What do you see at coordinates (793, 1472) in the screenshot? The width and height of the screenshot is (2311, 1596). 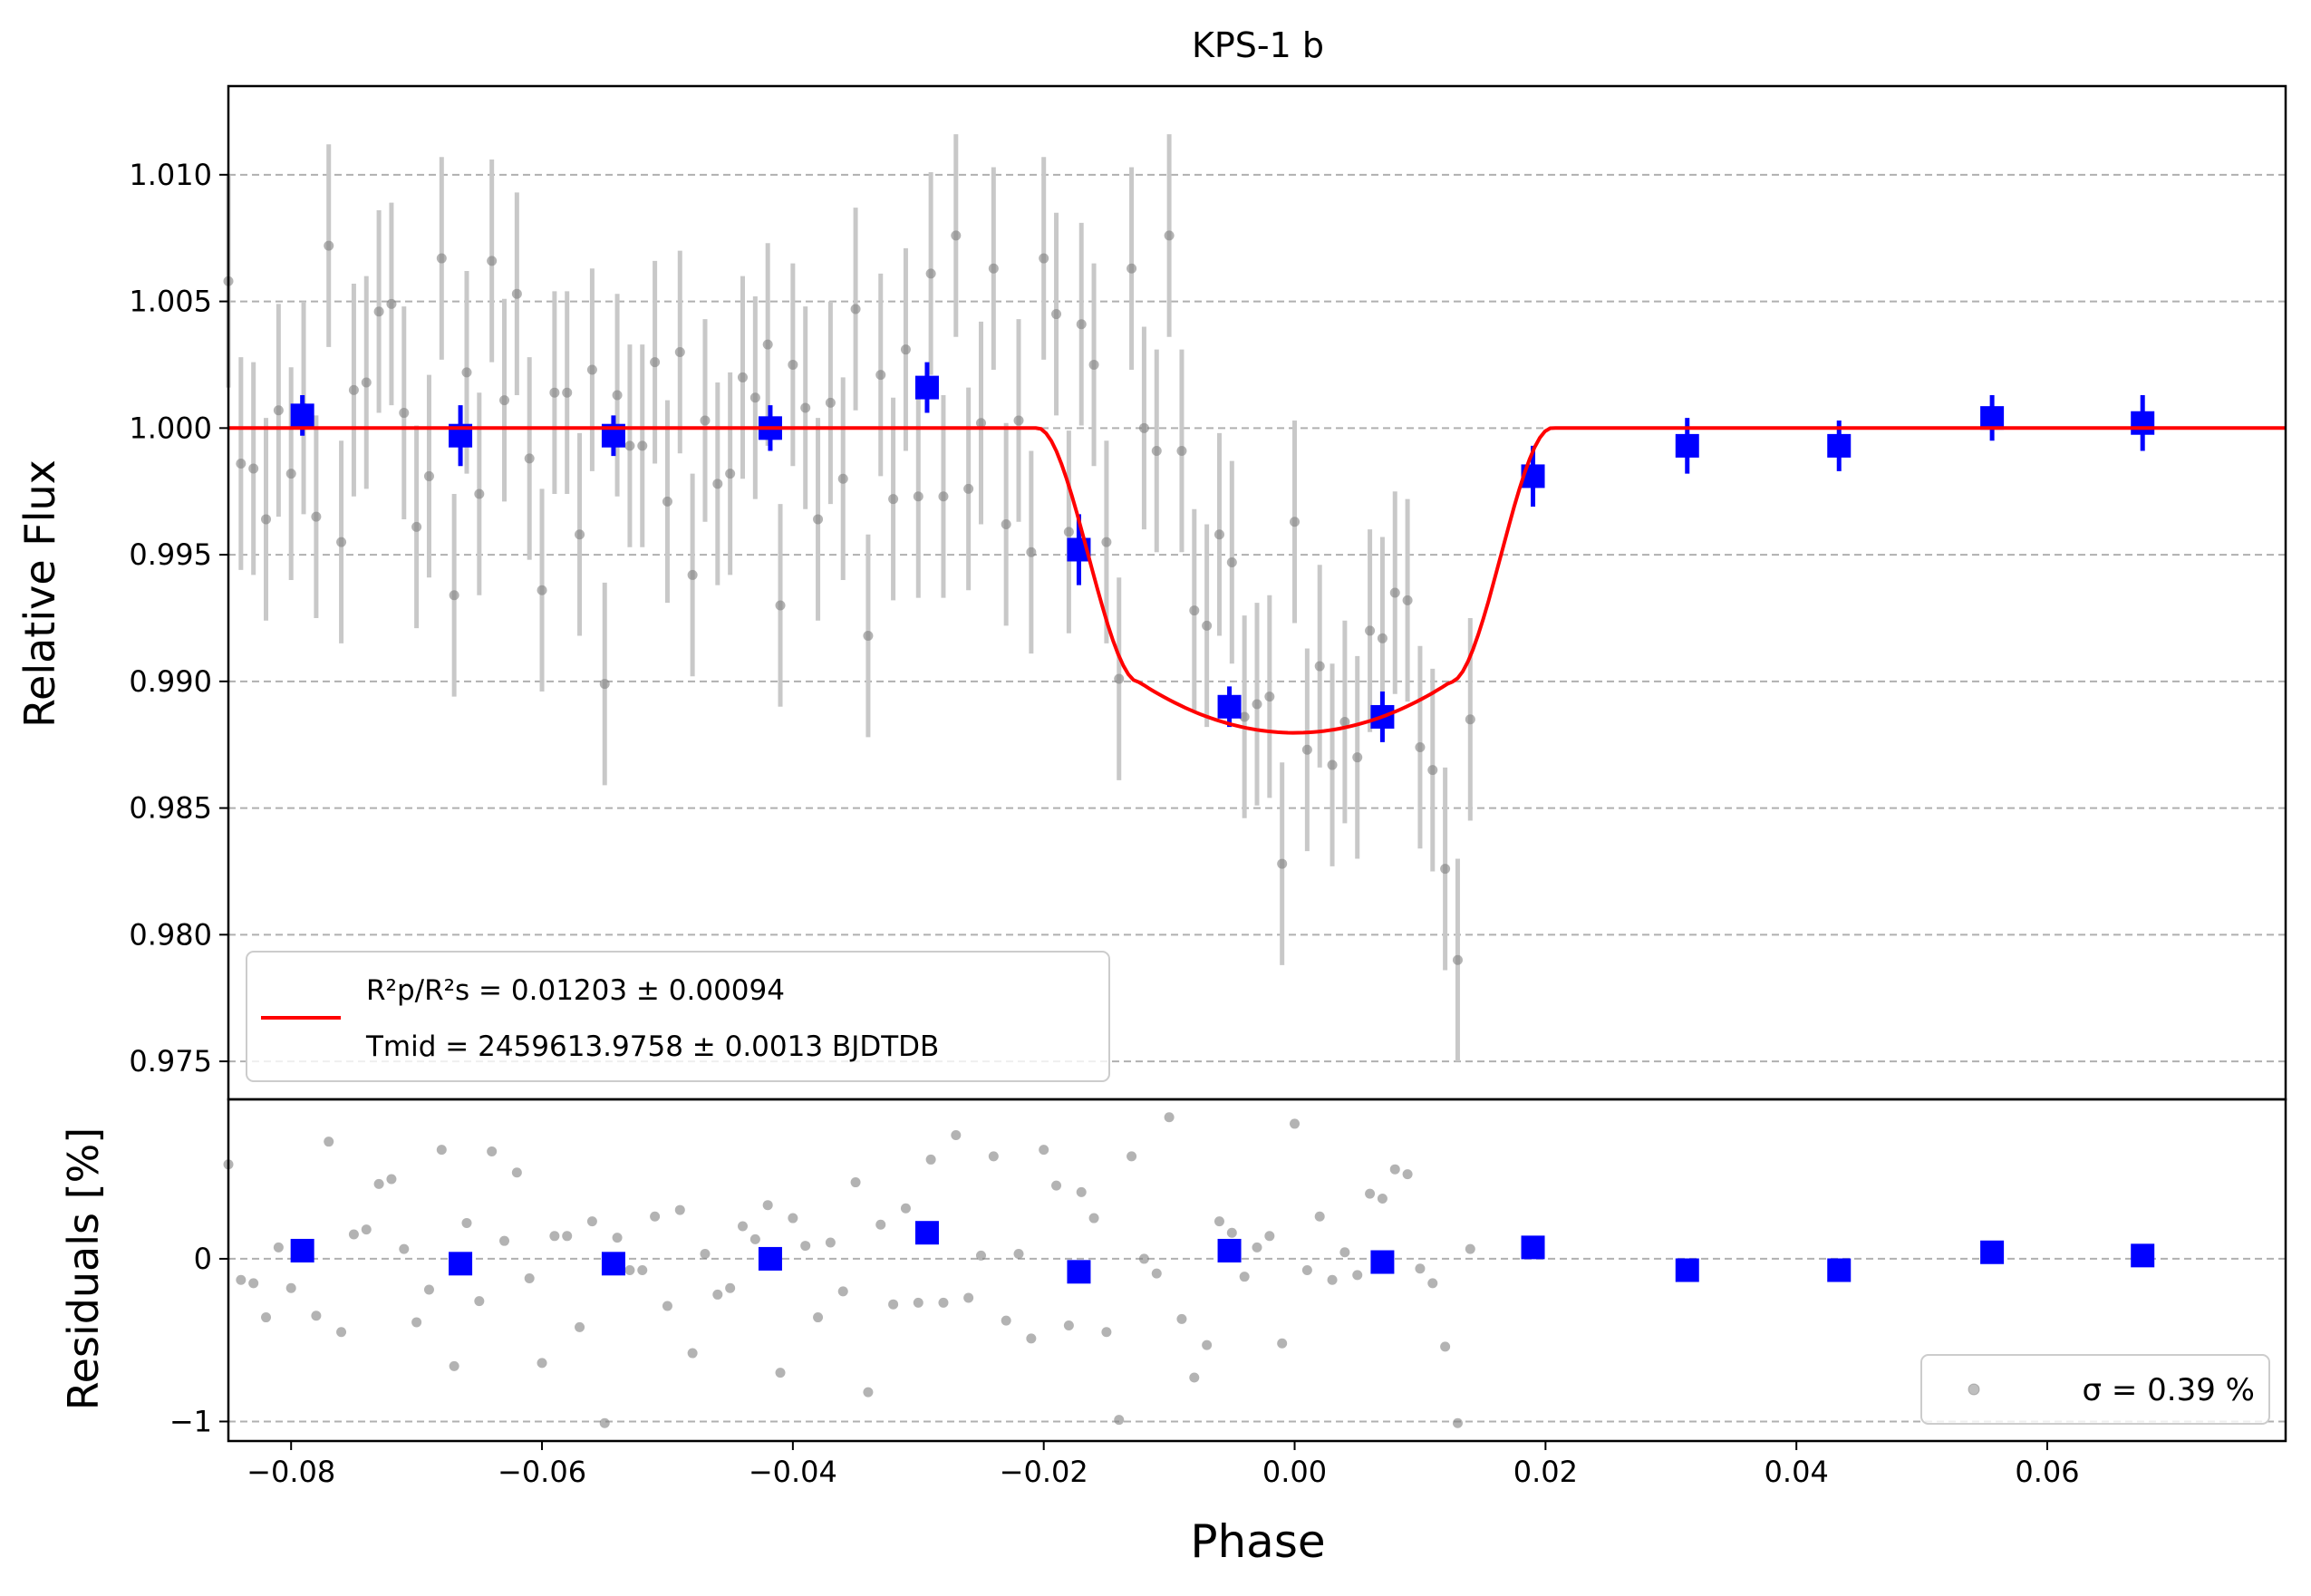 I see `phase-x-tick-label: −0.04` at bounding box center [793, 1472].